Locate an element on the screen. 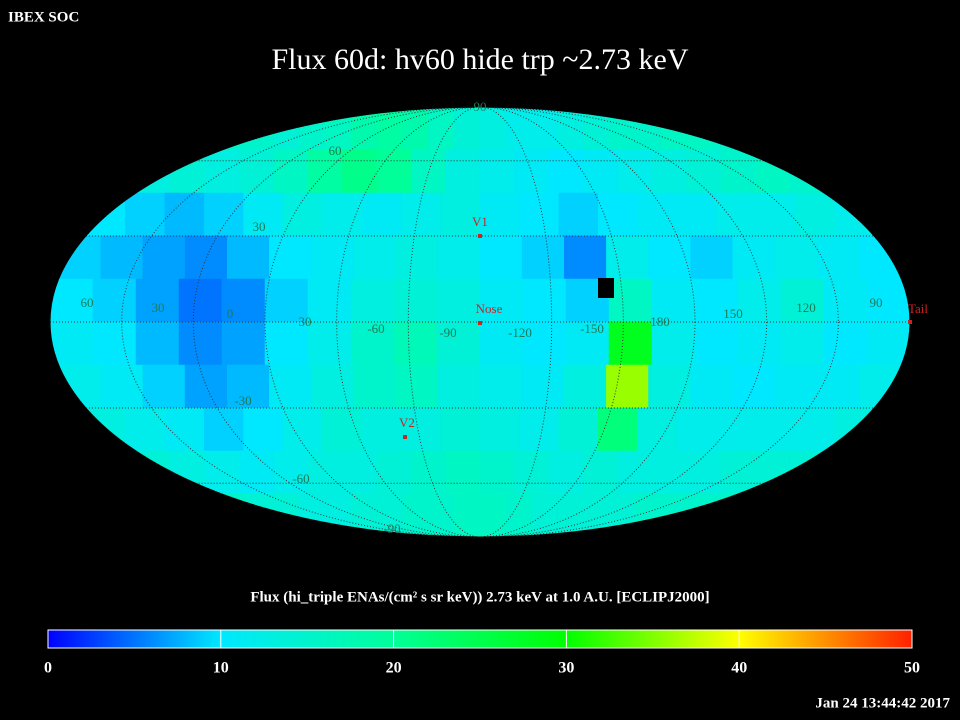 The height and width of the screenshot is (720, 960). latitude-label: 60 is located at coordinates (335, 150).